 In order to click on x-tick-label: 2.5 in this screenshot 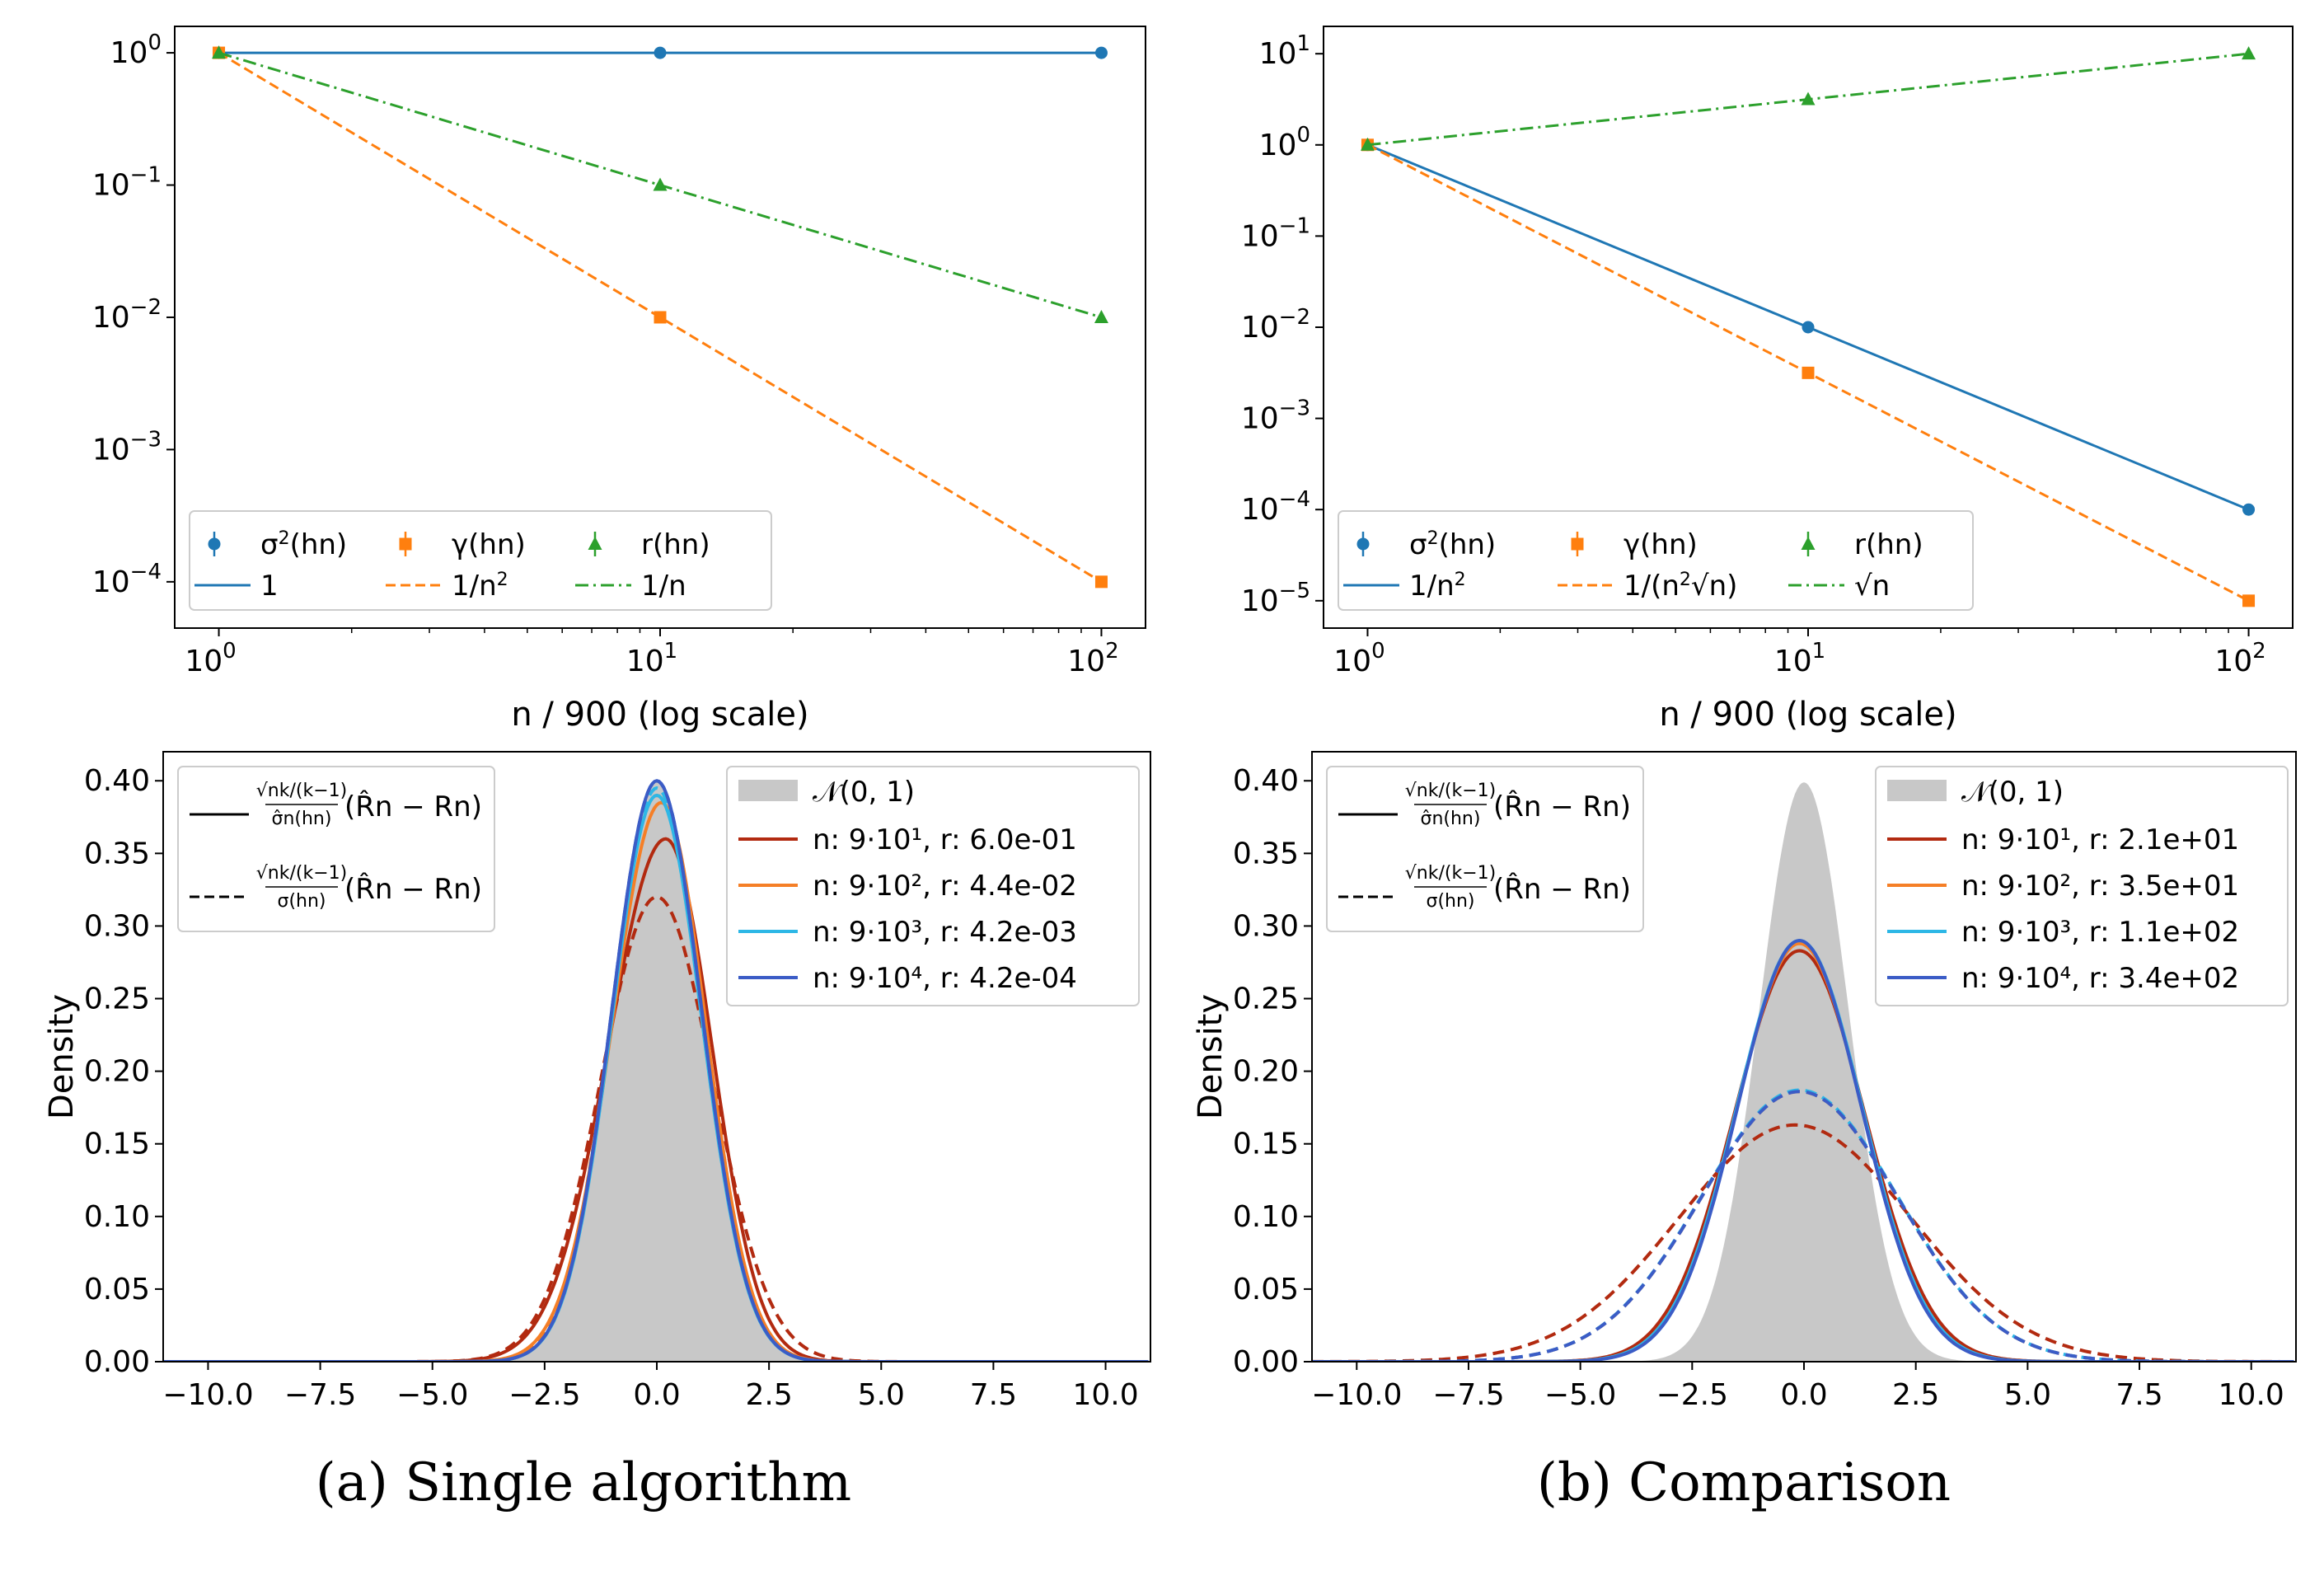, I will do `click(1915, 1395)`.